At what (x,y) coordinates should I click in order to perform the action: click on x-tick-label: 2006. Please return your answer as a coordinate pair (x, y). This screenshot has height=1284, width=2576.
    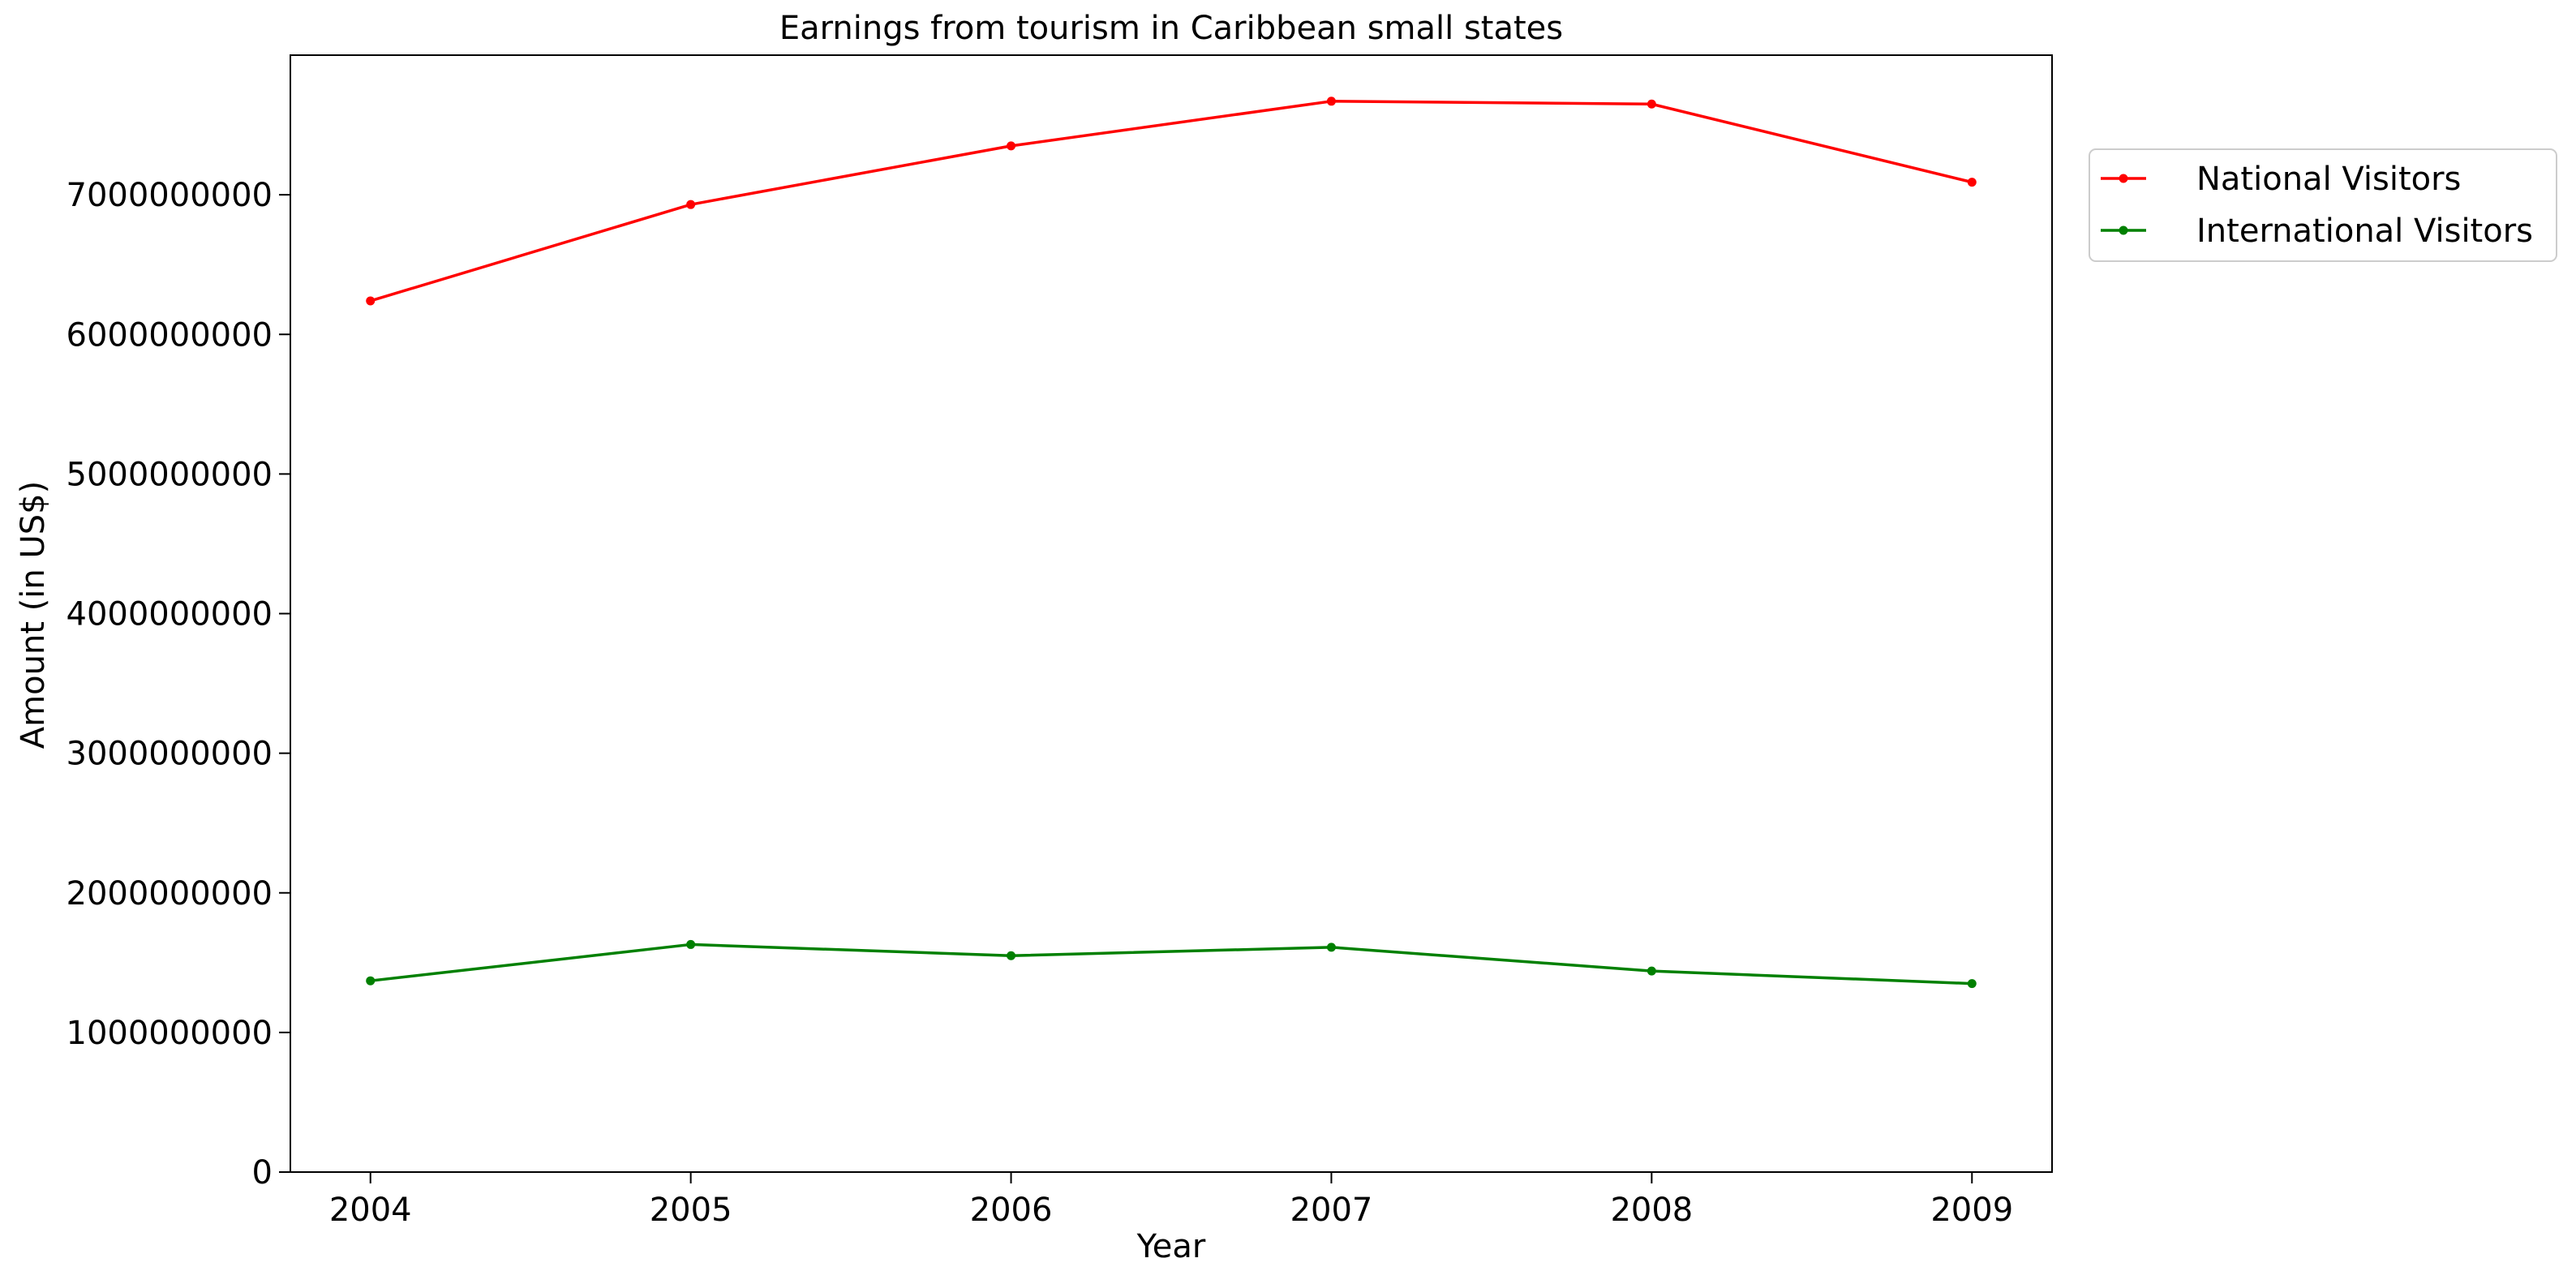
    Looking at the image, I should click on (1011, 1210).